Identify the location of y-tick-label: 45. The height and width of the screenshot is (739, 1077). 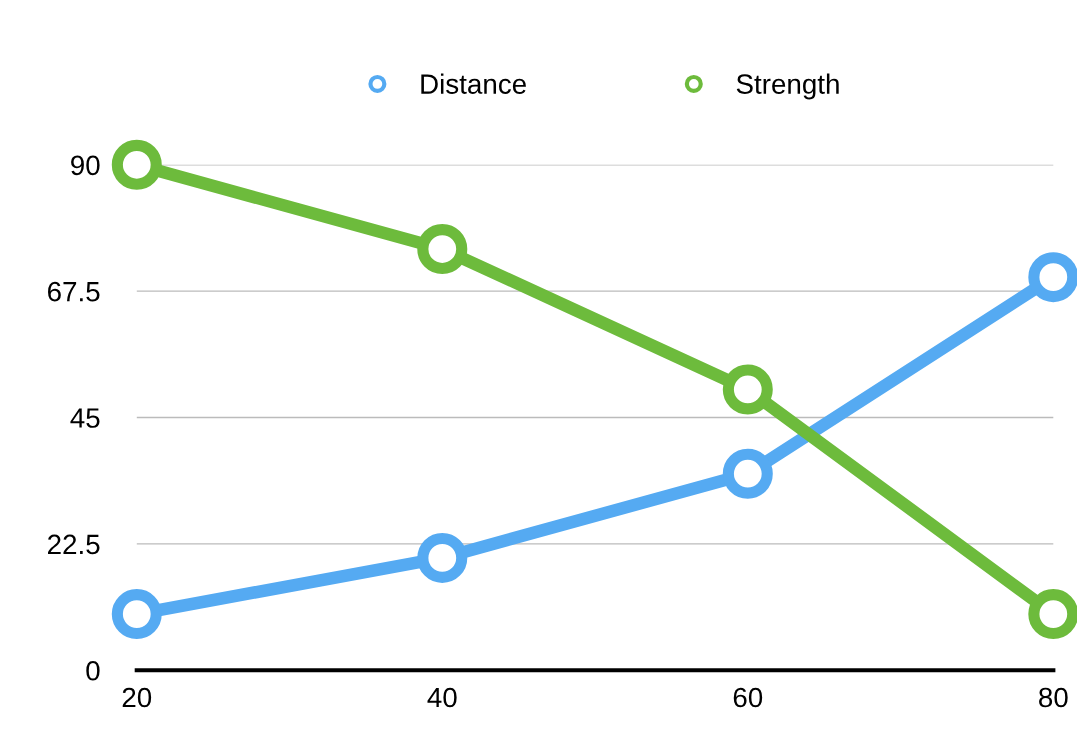
(85, 418).